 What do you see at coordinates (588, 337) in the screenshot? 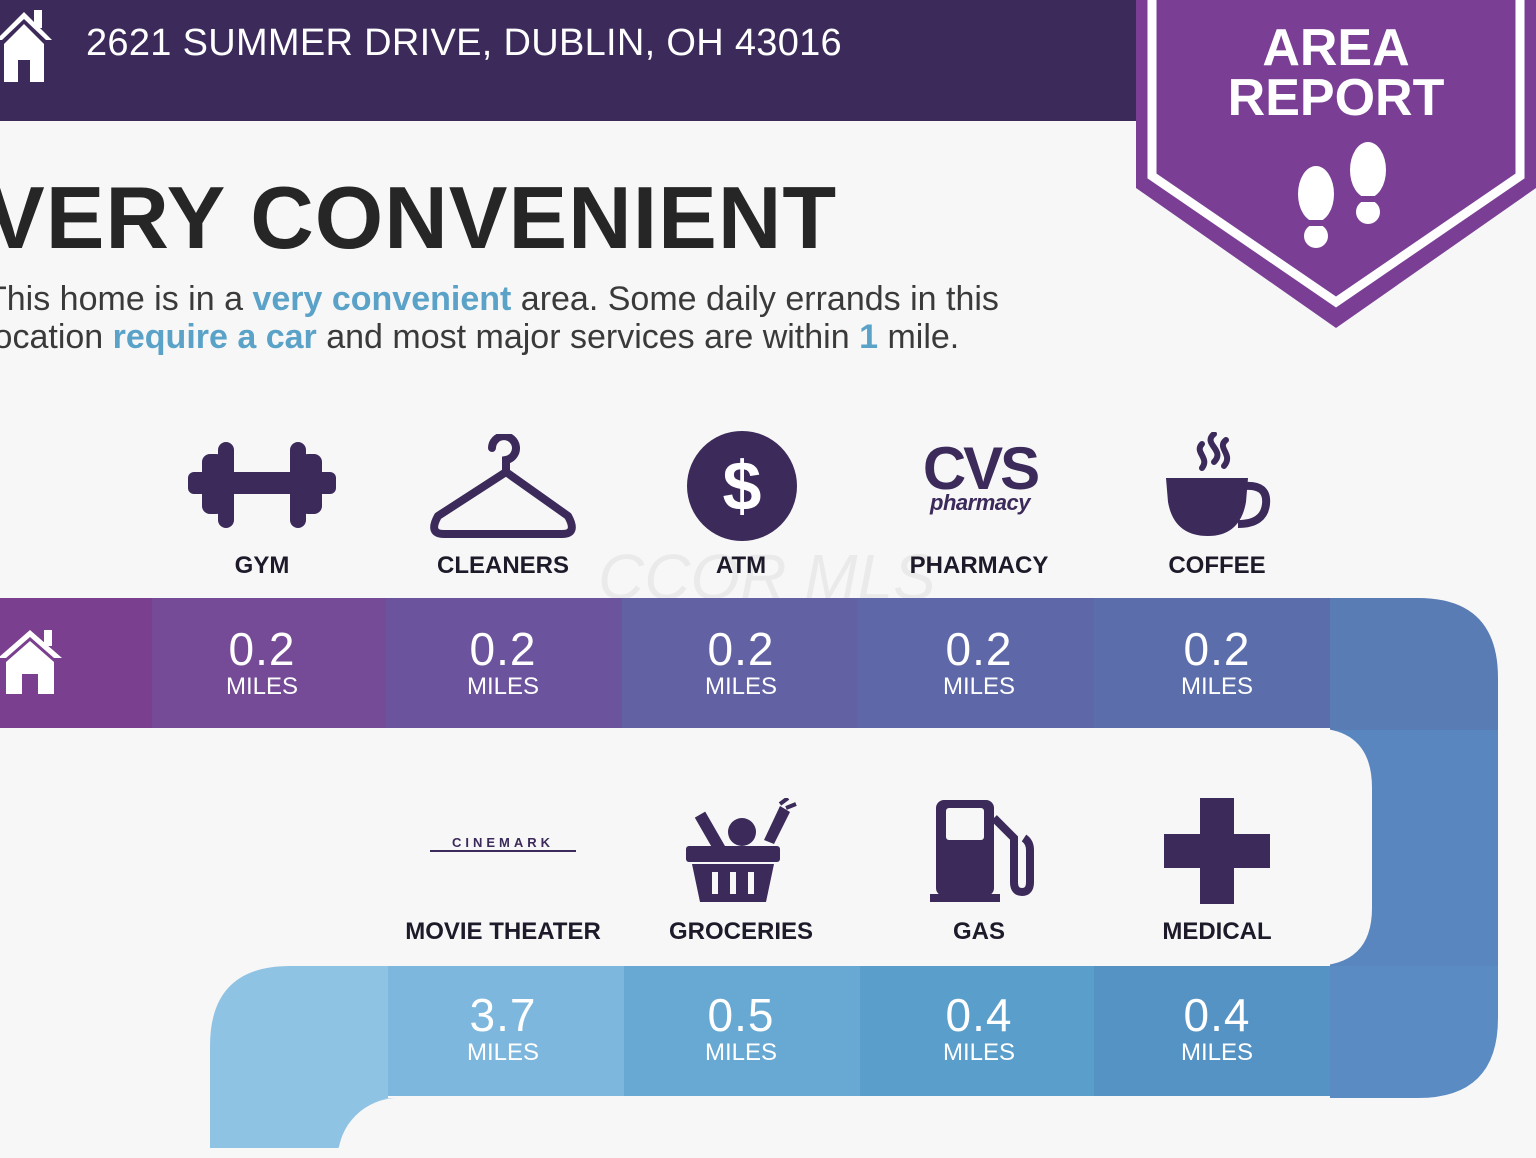
I see `desc-text: and most major services are within` at bounding box center [588, 337].